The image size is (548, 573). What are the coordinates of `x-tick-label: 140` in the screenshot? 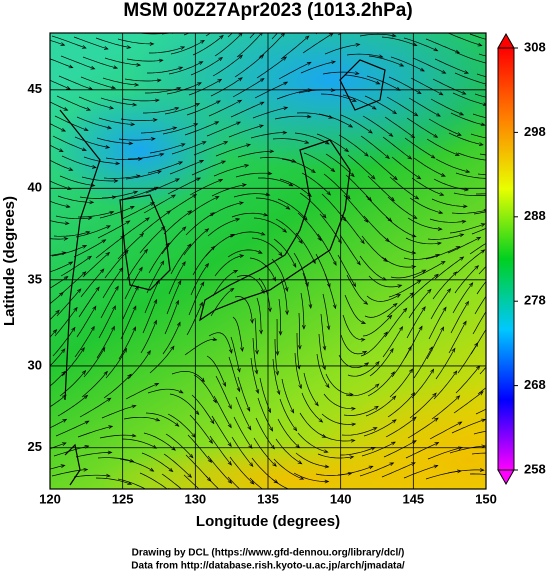 It's located at (341, 498).